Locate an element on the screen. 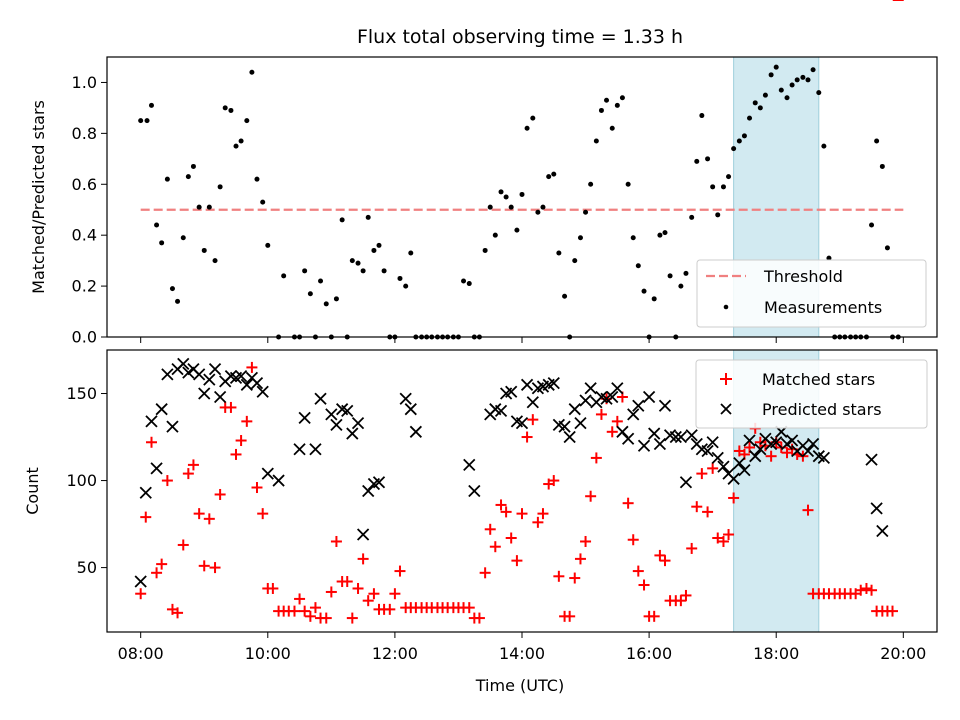 Image resolution: width=960 pixels, height=720 pixels. y-tick-label: 0.6 is located at coordinates (84, 184).